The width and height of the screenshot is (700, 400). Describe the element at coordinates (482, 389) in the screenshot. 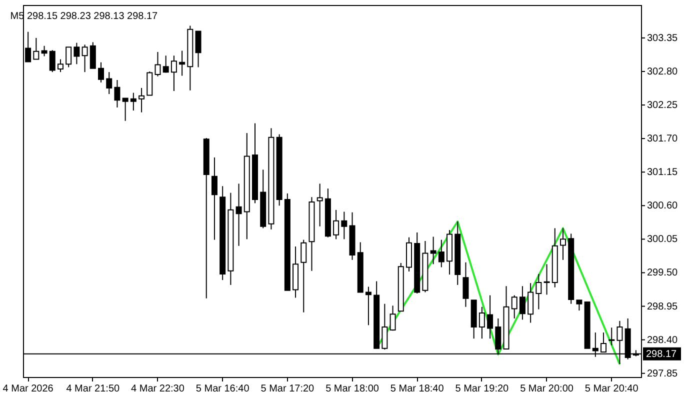

I see `x-tick-label: 5 Mar 19:20` at that location.